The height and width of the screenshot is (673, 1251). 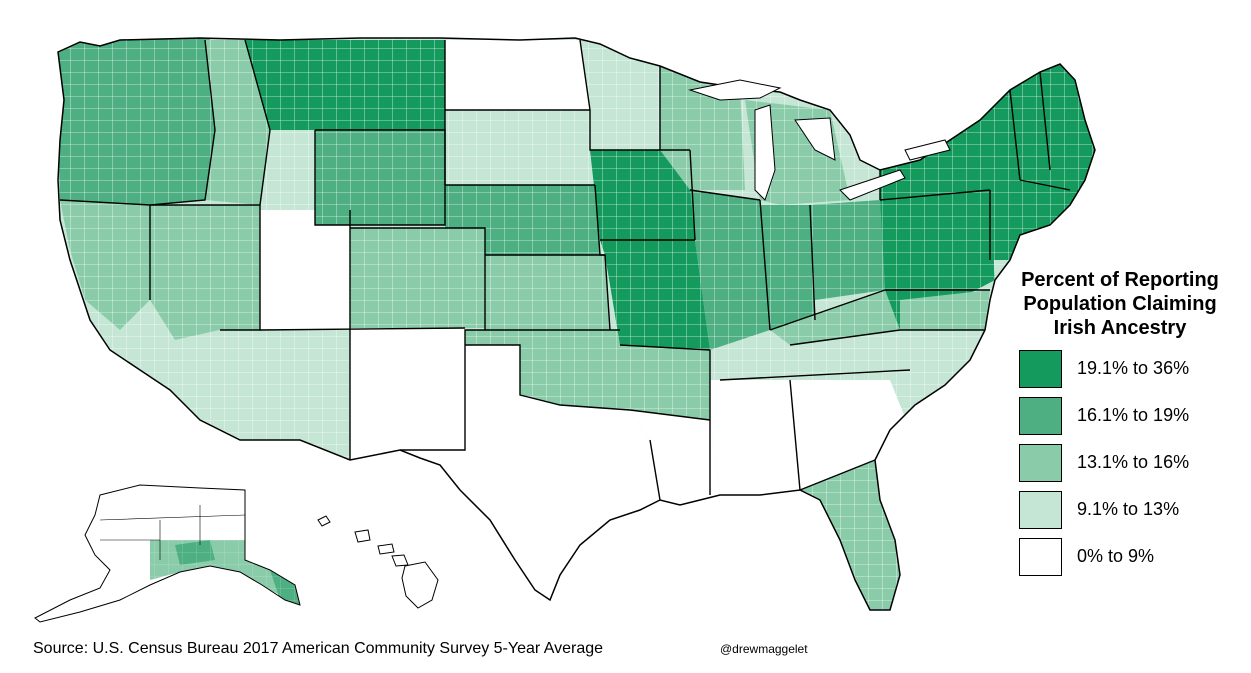 I want to click on legend-title-line-2: Population Claiming, so click(x=1120, y=304).